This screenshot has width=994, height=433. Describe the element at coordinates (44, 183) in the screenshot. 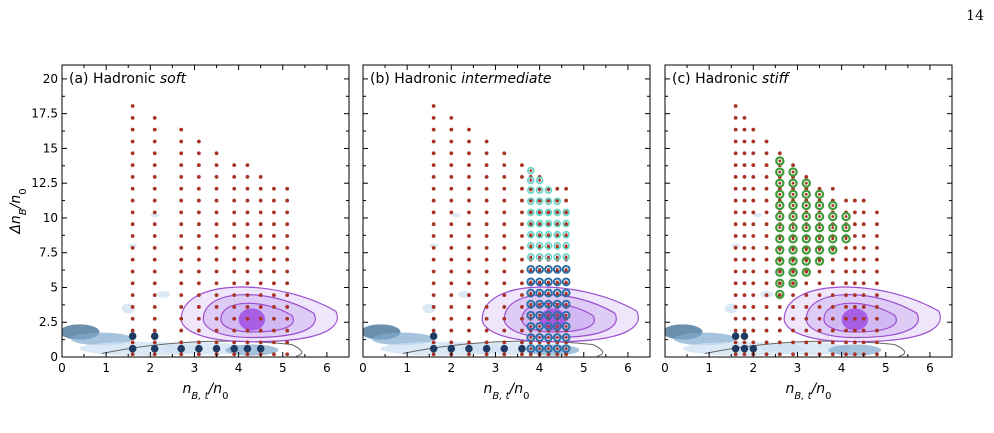

I see `y-tick-label: 12.5` at that location.